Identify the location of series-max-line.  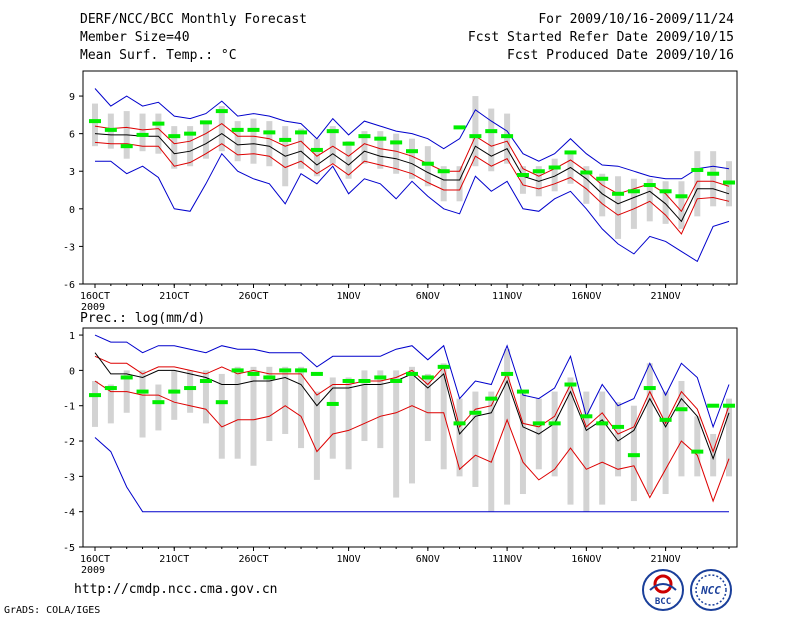
(412, 134).